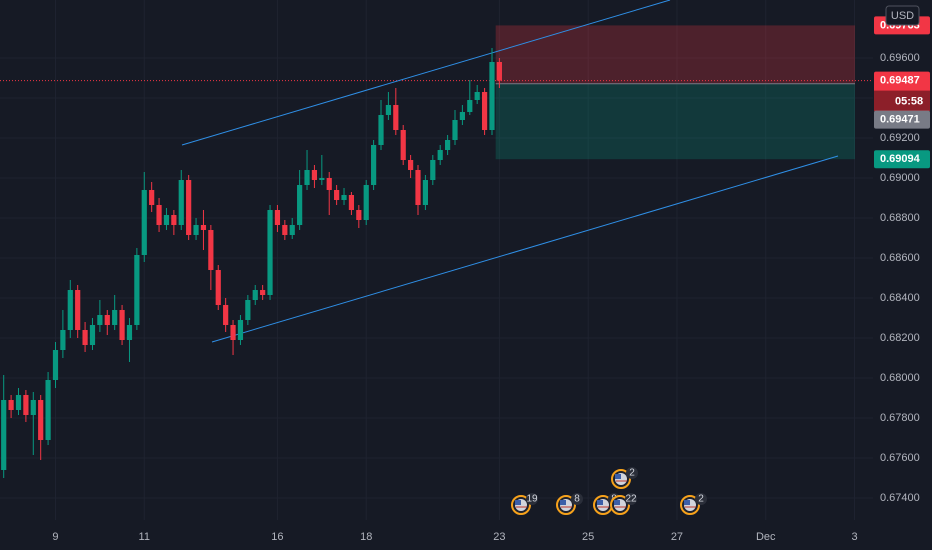 The height and width of the screenshot is (550, 932). Describe the element at coordinates (900, 298) in the screenshot. I see `y-tick-label: 0.68400` at that location.